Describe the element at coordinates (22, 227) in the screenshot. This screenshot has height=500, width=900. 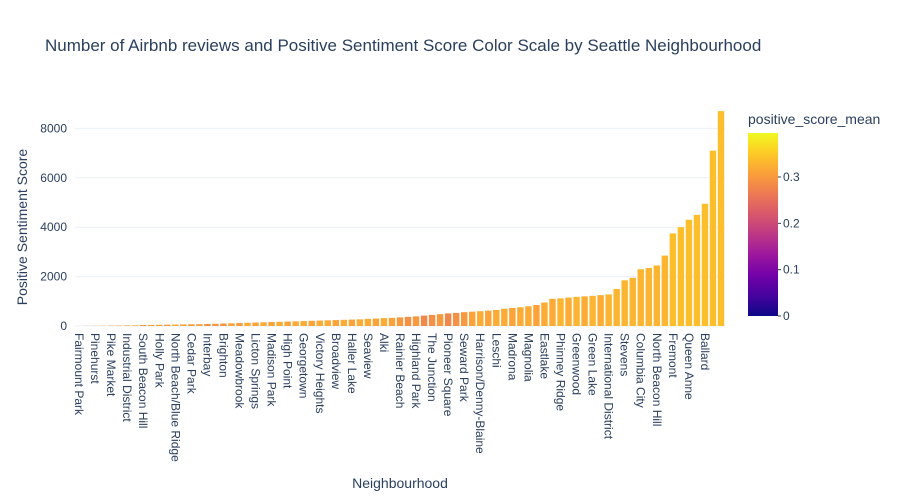
I see `y-axis-title: Positive Sentiment Score` at that location.